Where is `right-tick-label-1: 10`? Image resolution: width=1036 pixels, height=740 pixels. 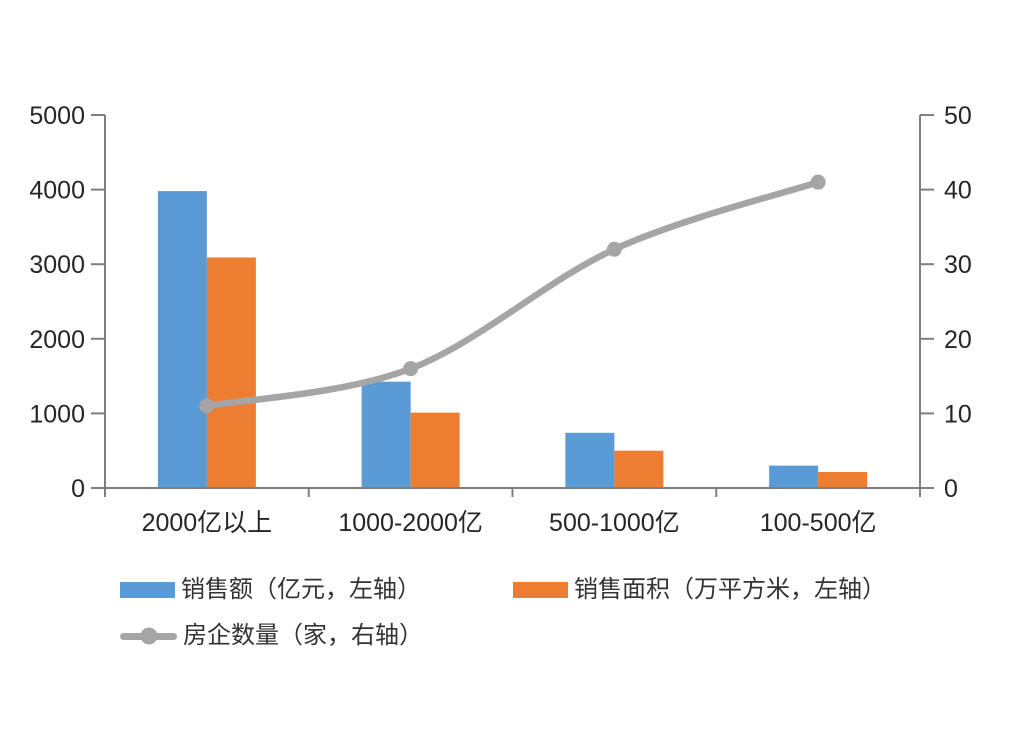
right-tick-label-1: 10 is located at coordinates (958, 414).